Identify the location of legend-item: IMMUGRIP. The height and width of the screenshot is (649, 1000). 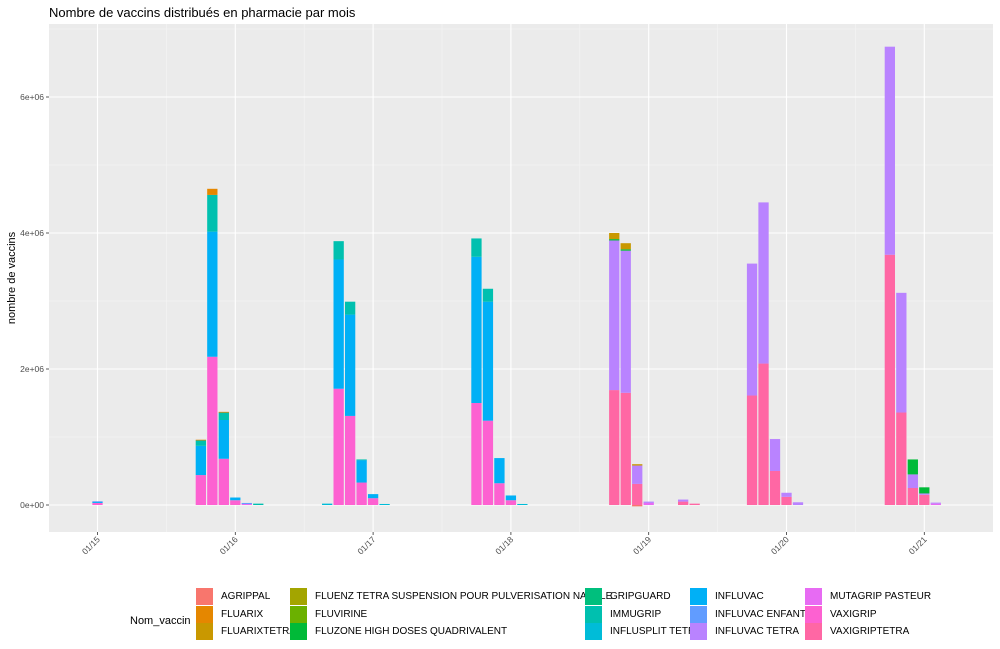
(643, 614).